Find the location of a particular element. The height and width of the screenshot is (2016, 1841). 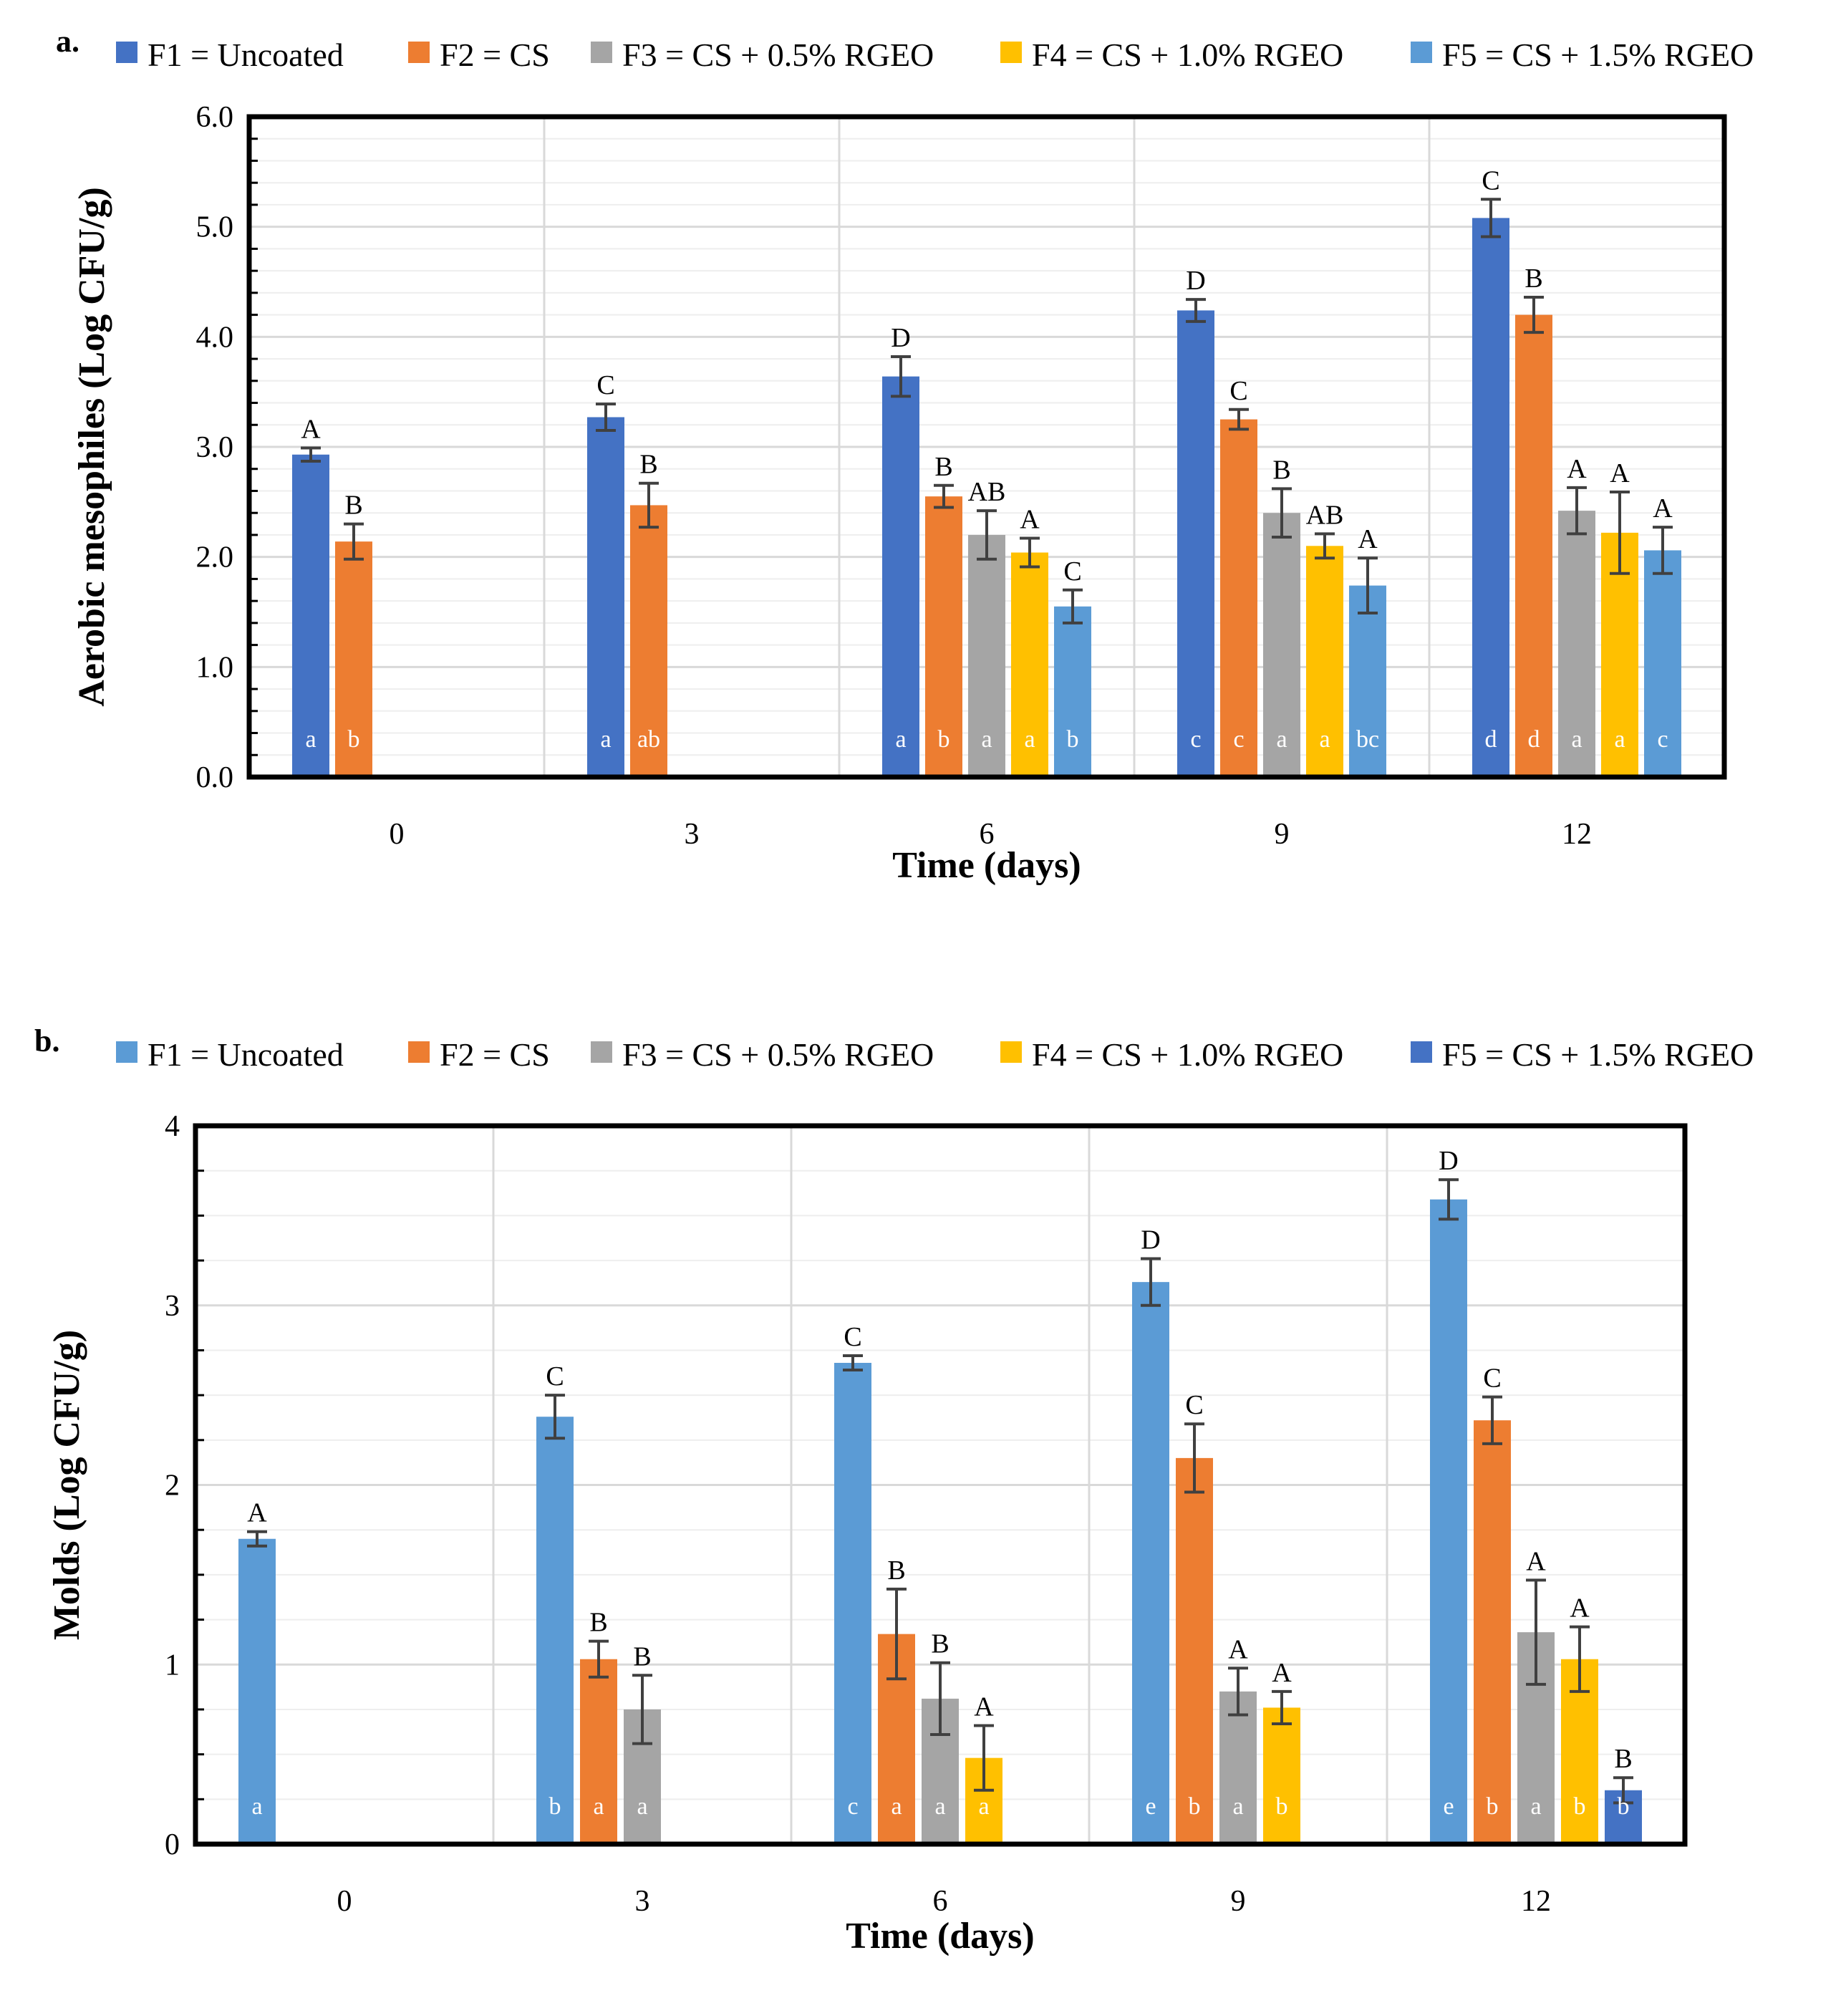

y-tick-label: 2.0 is located at coordinates (215, 557).